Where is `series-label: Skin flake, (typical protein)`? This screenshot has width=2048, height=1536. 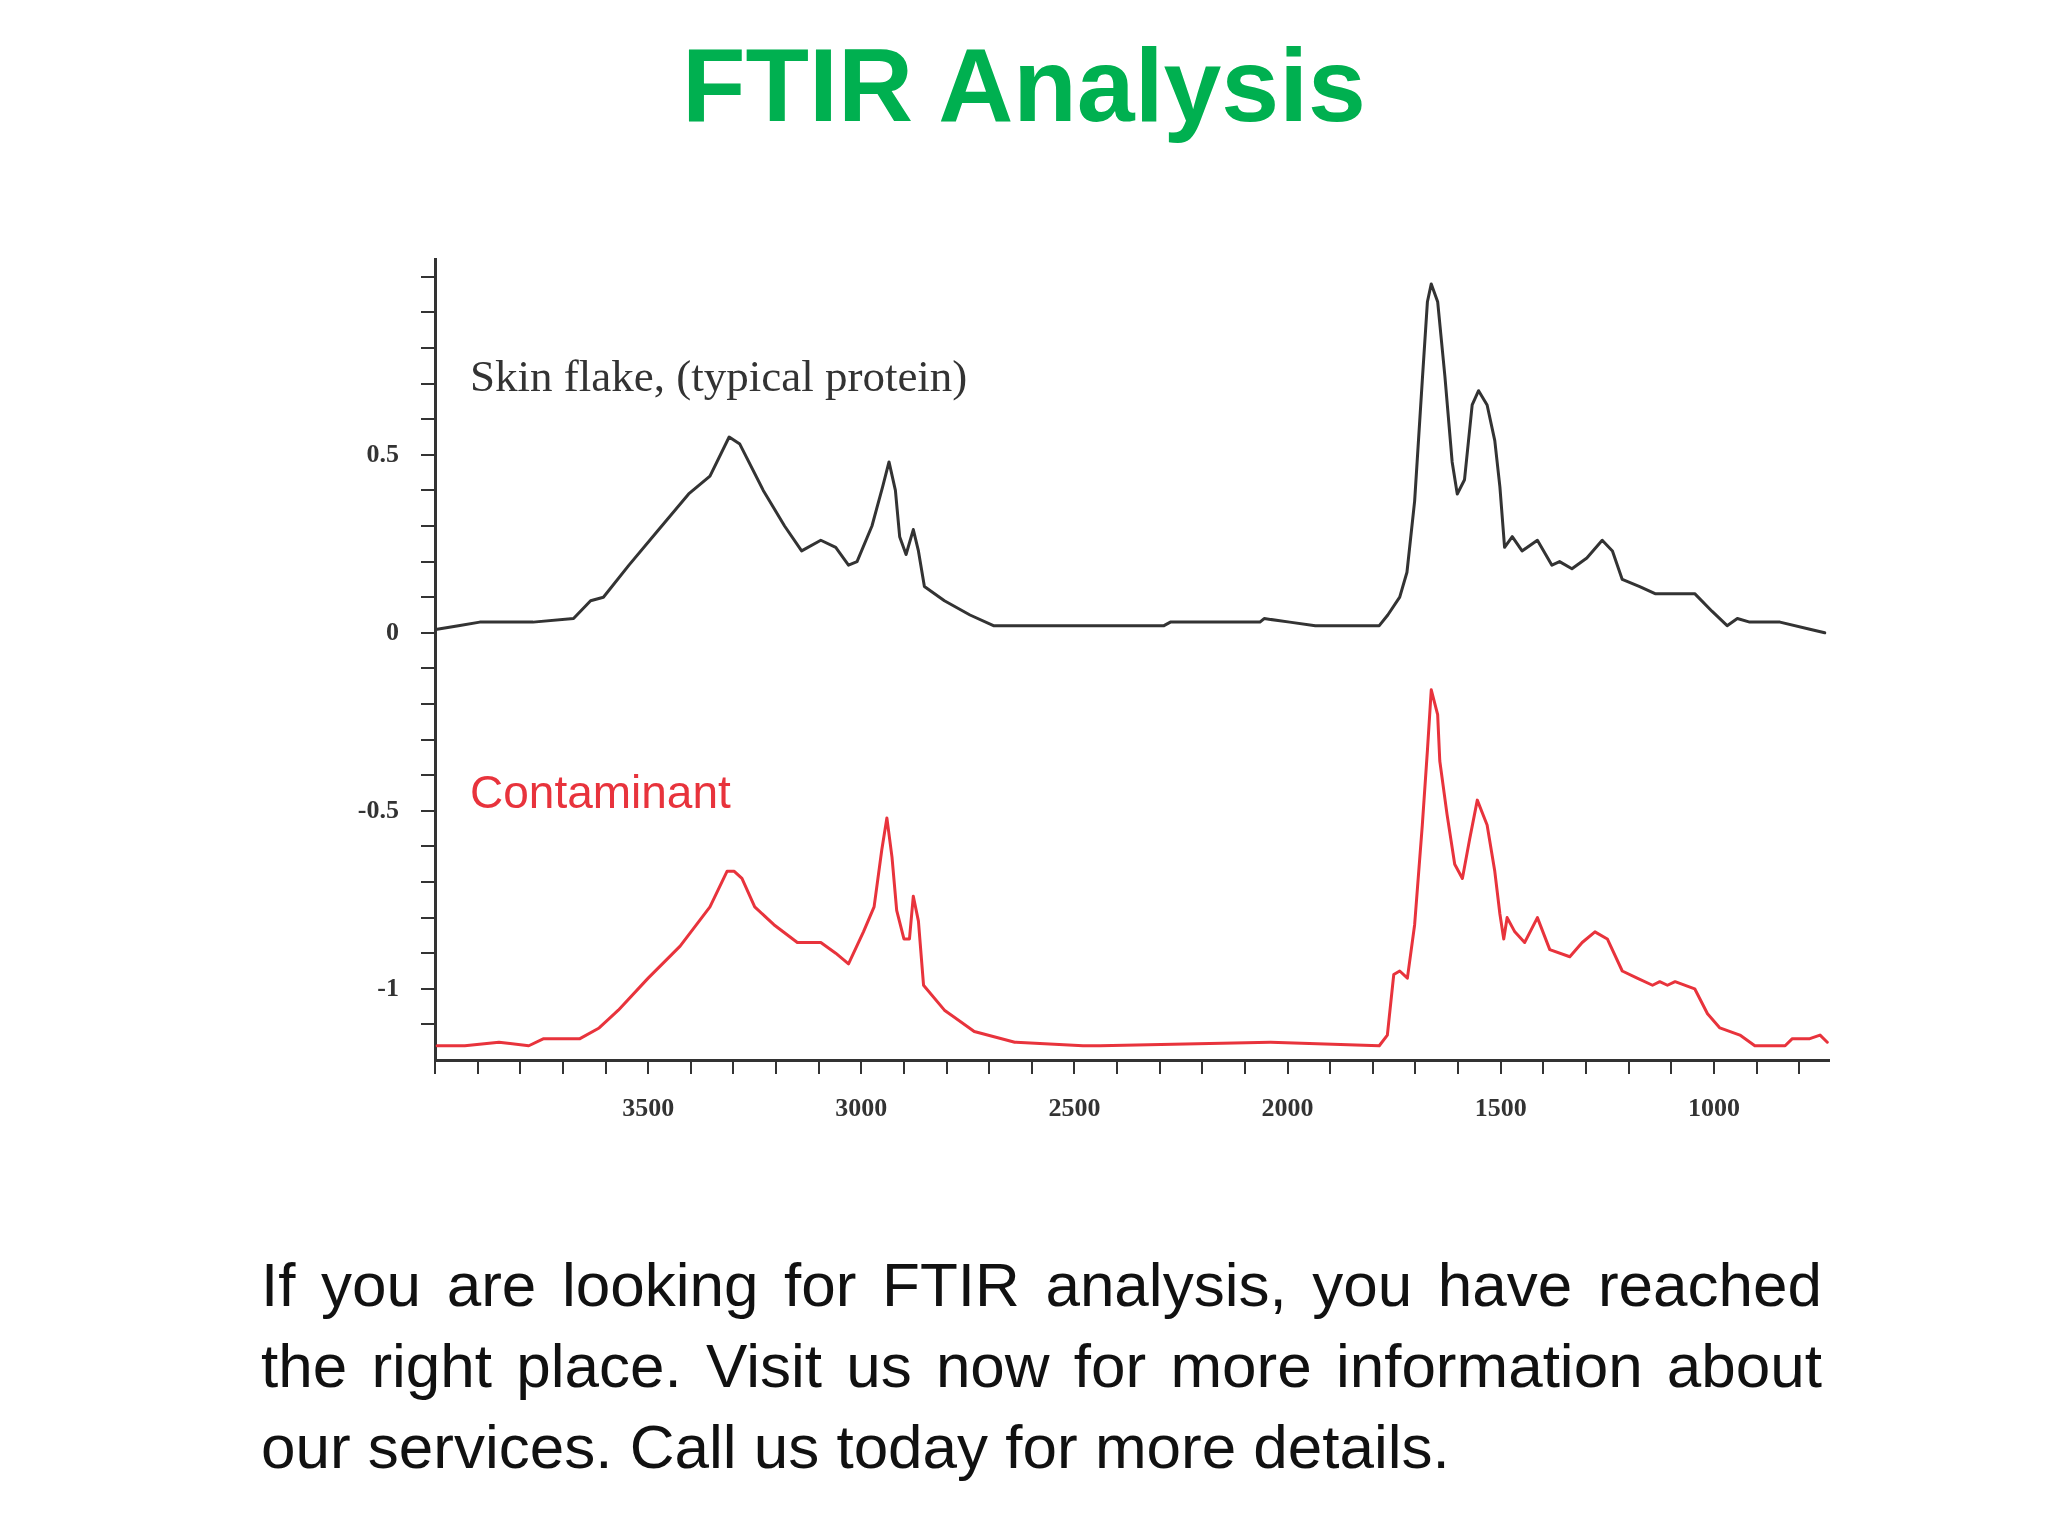 series-label: Skin flake, (typical protein) is located at coordinates (719, 376).